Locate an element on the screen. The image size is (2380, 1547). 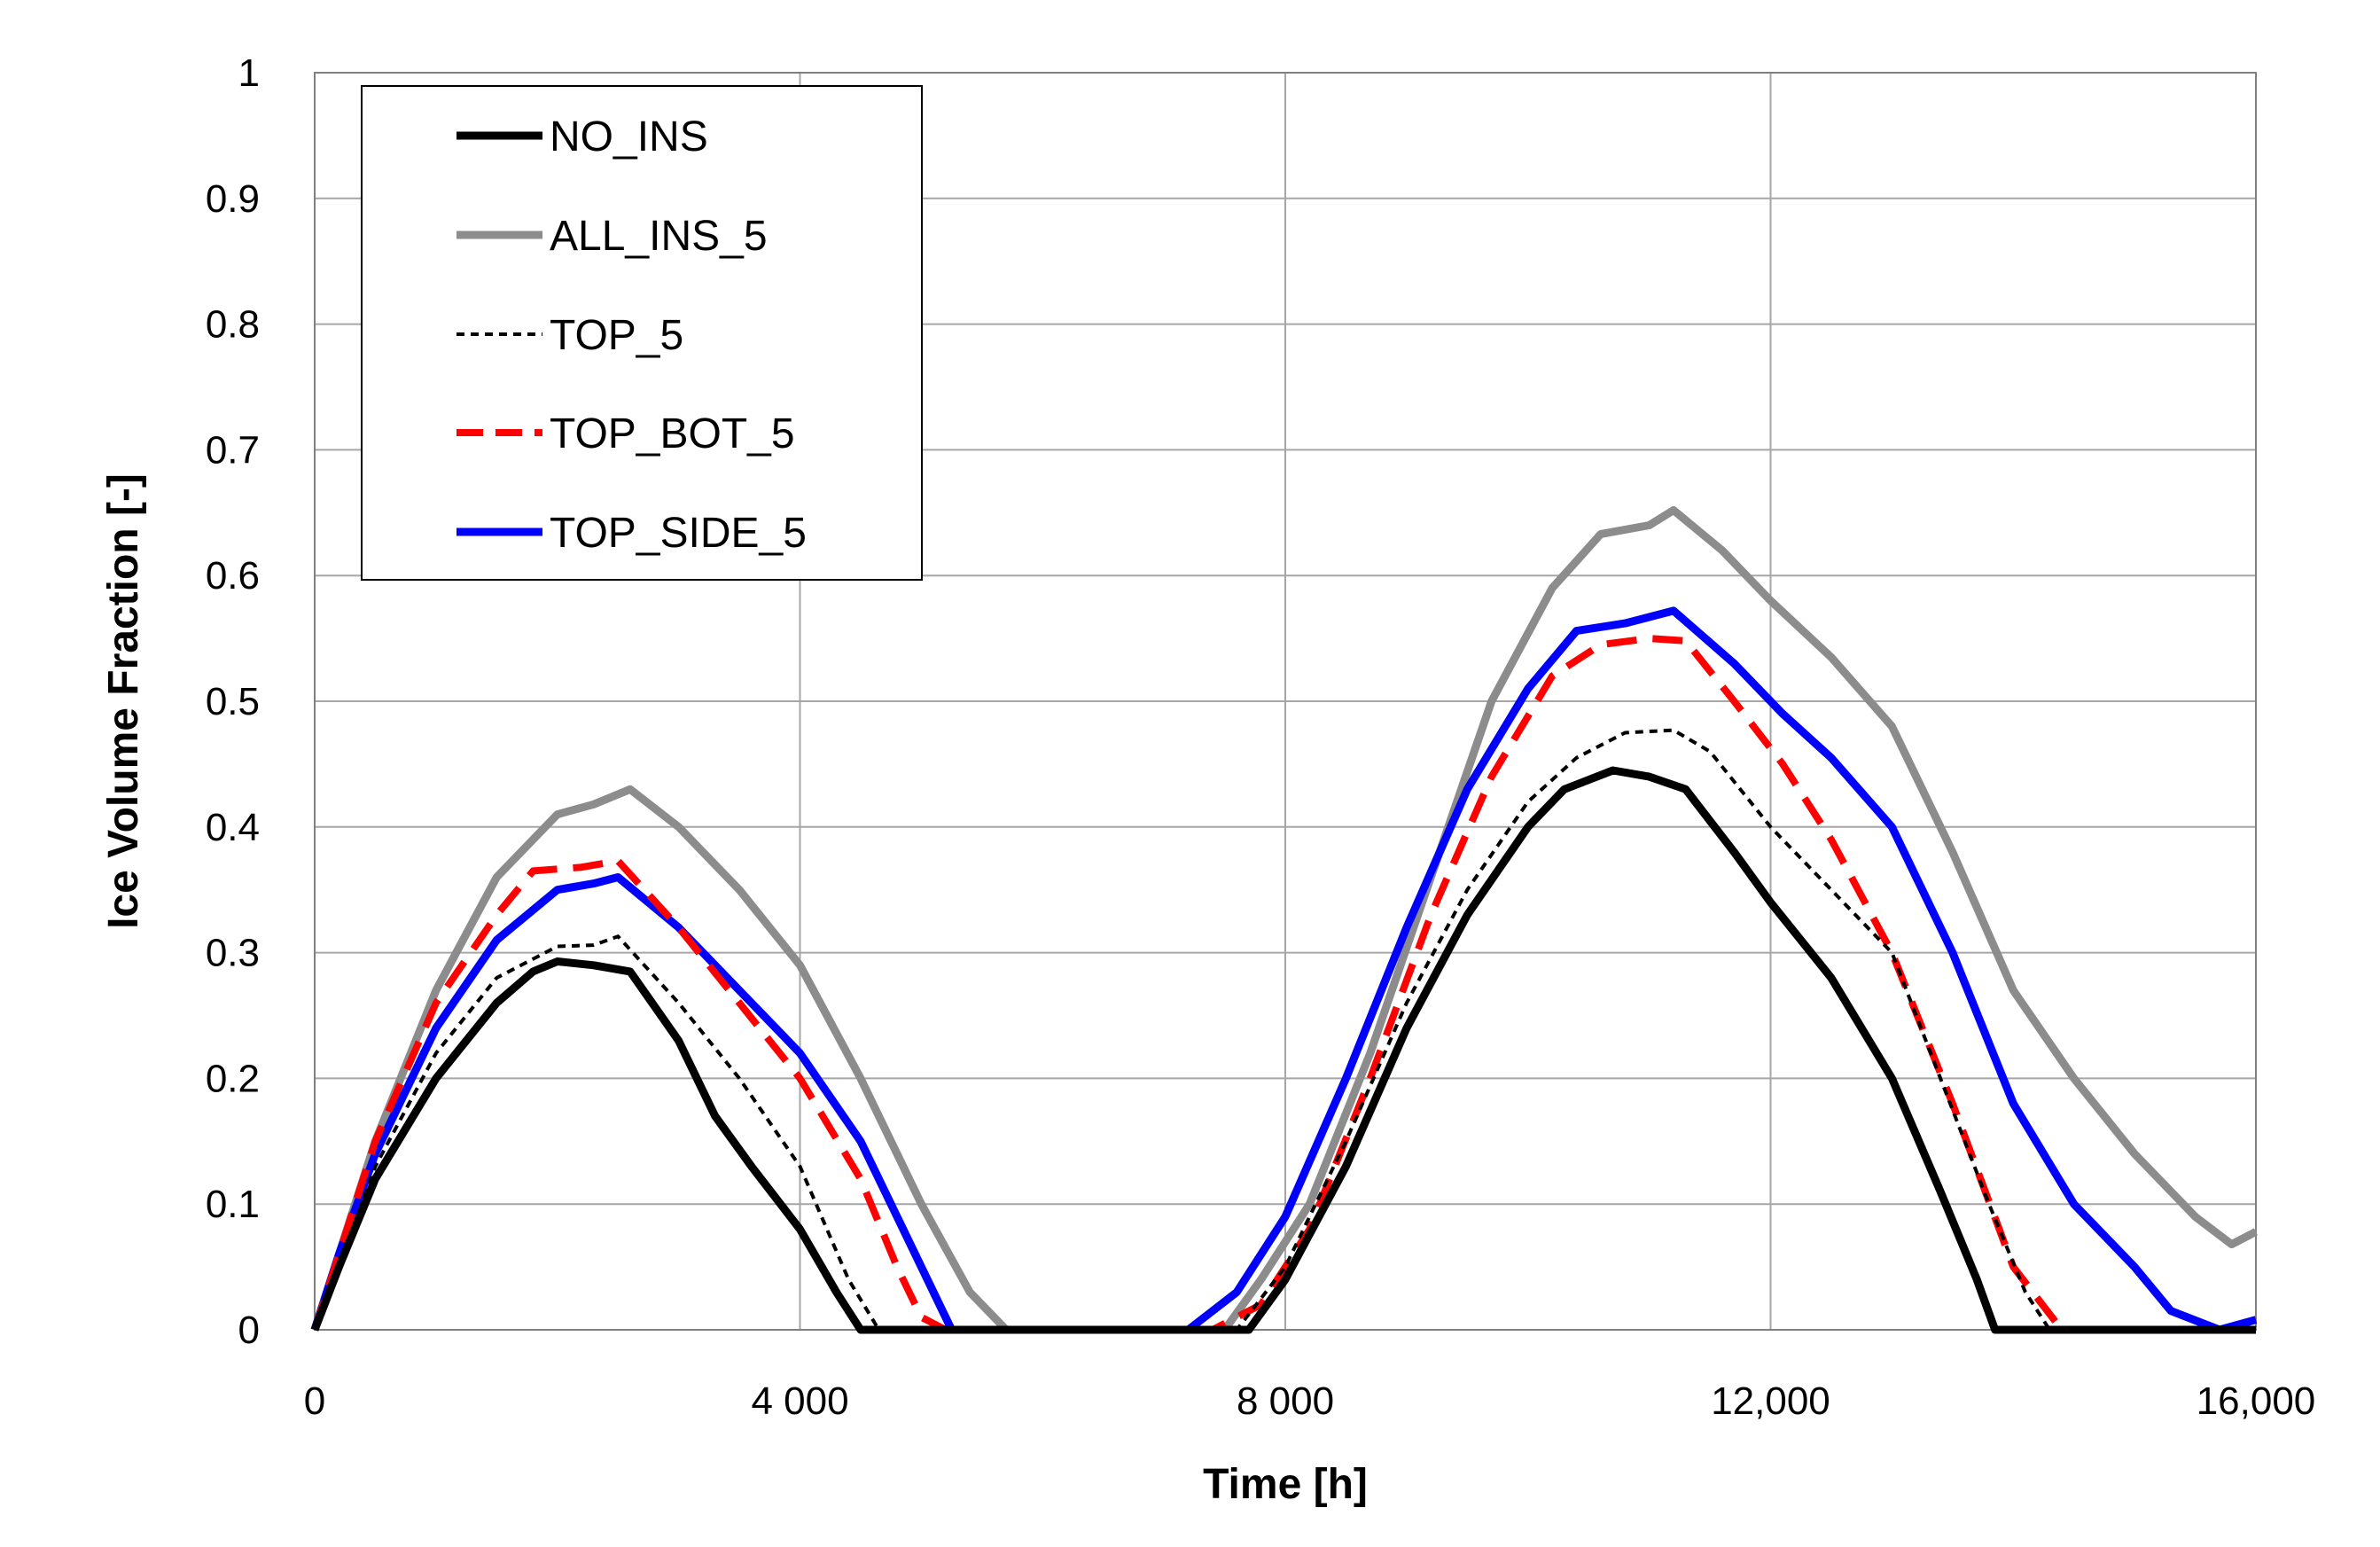
y-tick-label: 0.1 is located at coordinates (233, 1204).